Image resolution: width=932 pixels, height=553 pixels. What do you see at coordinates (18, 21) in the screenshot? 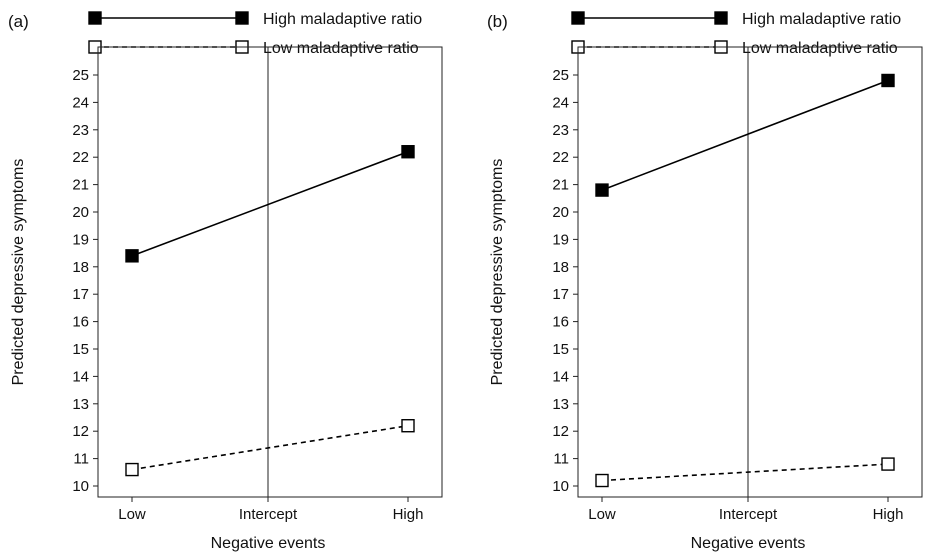
I see `panel-label: (a)` at bounding box center [18, 21].